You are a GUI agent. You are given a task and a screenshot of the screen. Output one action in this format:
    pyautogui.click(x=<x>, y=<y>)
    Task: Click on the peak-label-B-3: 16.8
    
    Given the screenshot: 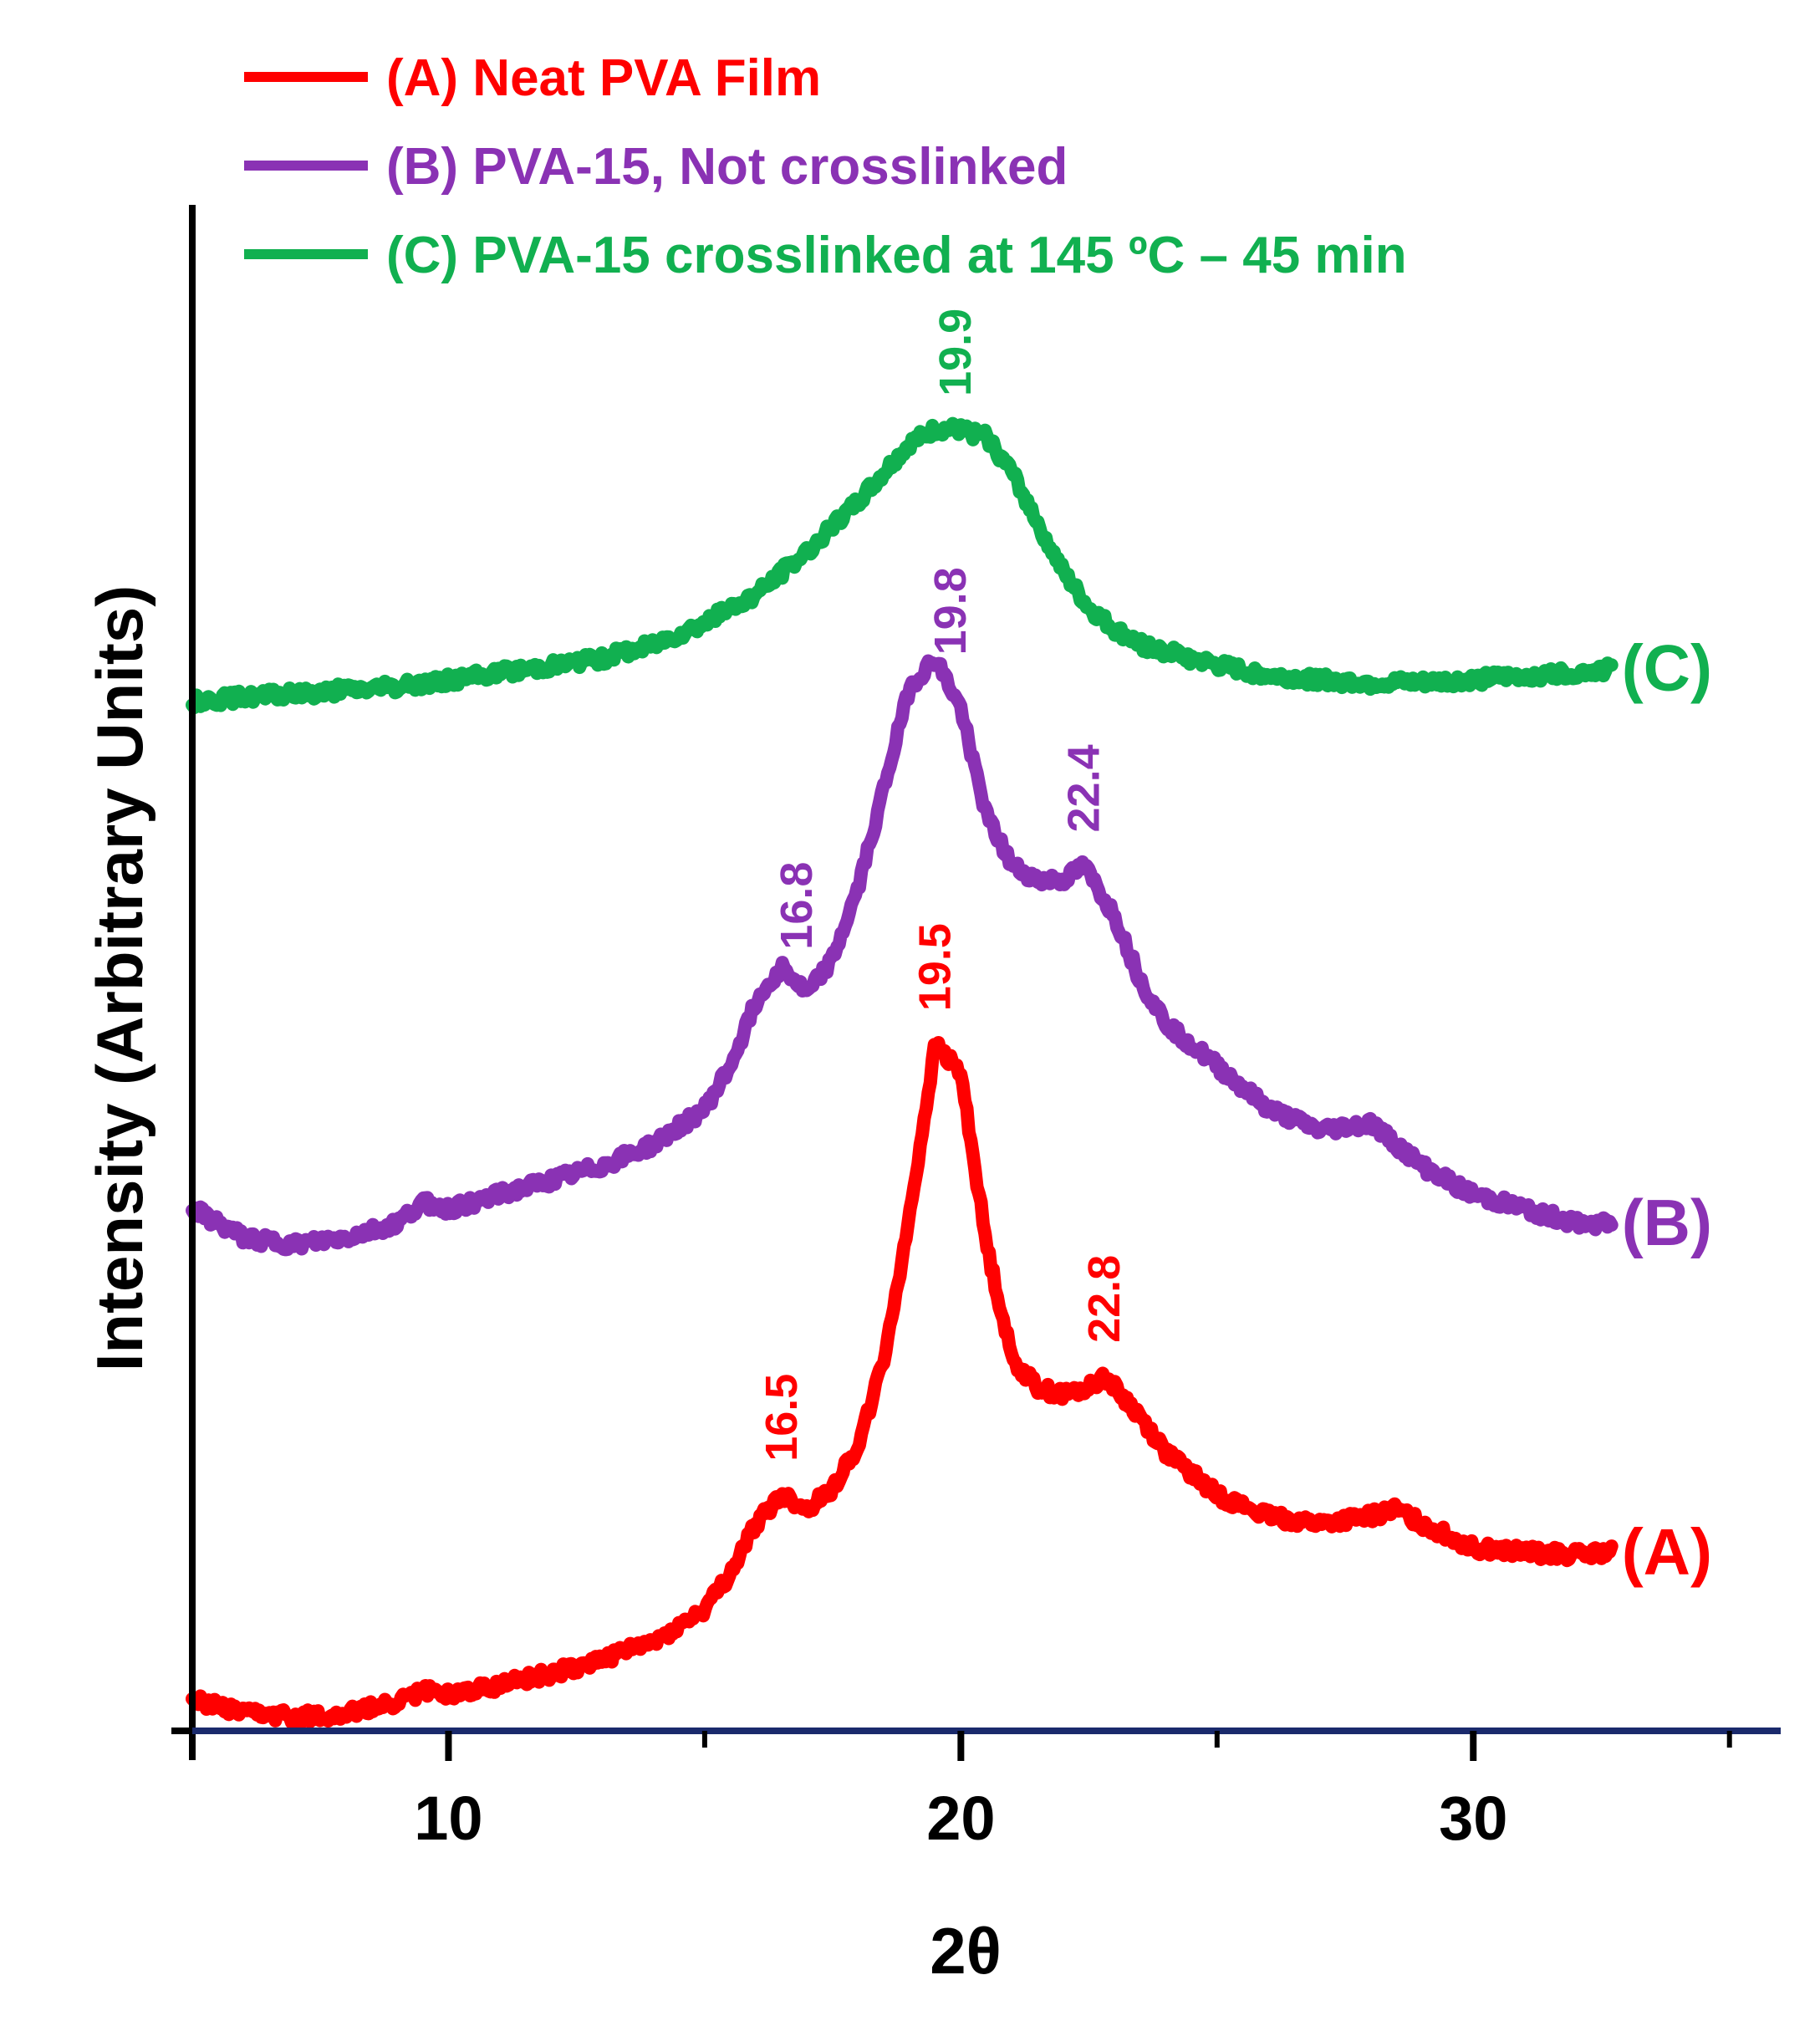 What is the action you would take?
    pyautogui.click(x=797, y=906)
    